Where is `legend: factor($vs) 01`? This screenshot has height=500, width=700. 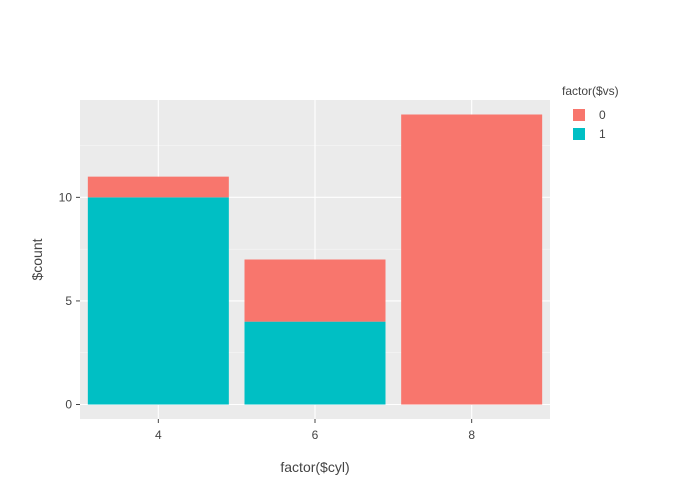
legend: factor($vs) 01 is located at coordinates (590, 112).